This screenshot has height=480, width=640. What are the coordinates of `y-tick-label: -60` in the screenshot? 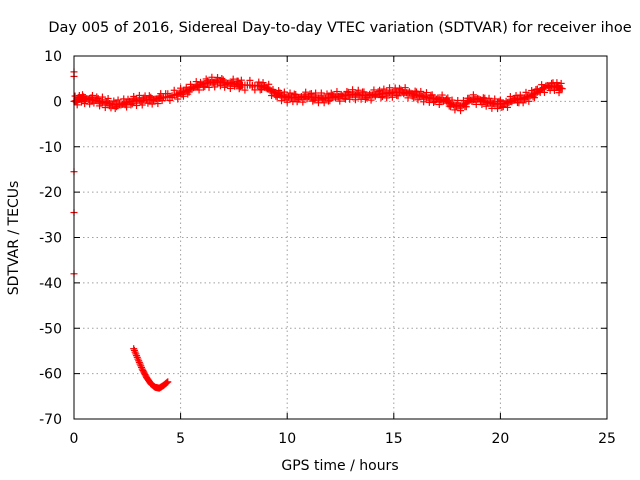 It's located at (50, 375).